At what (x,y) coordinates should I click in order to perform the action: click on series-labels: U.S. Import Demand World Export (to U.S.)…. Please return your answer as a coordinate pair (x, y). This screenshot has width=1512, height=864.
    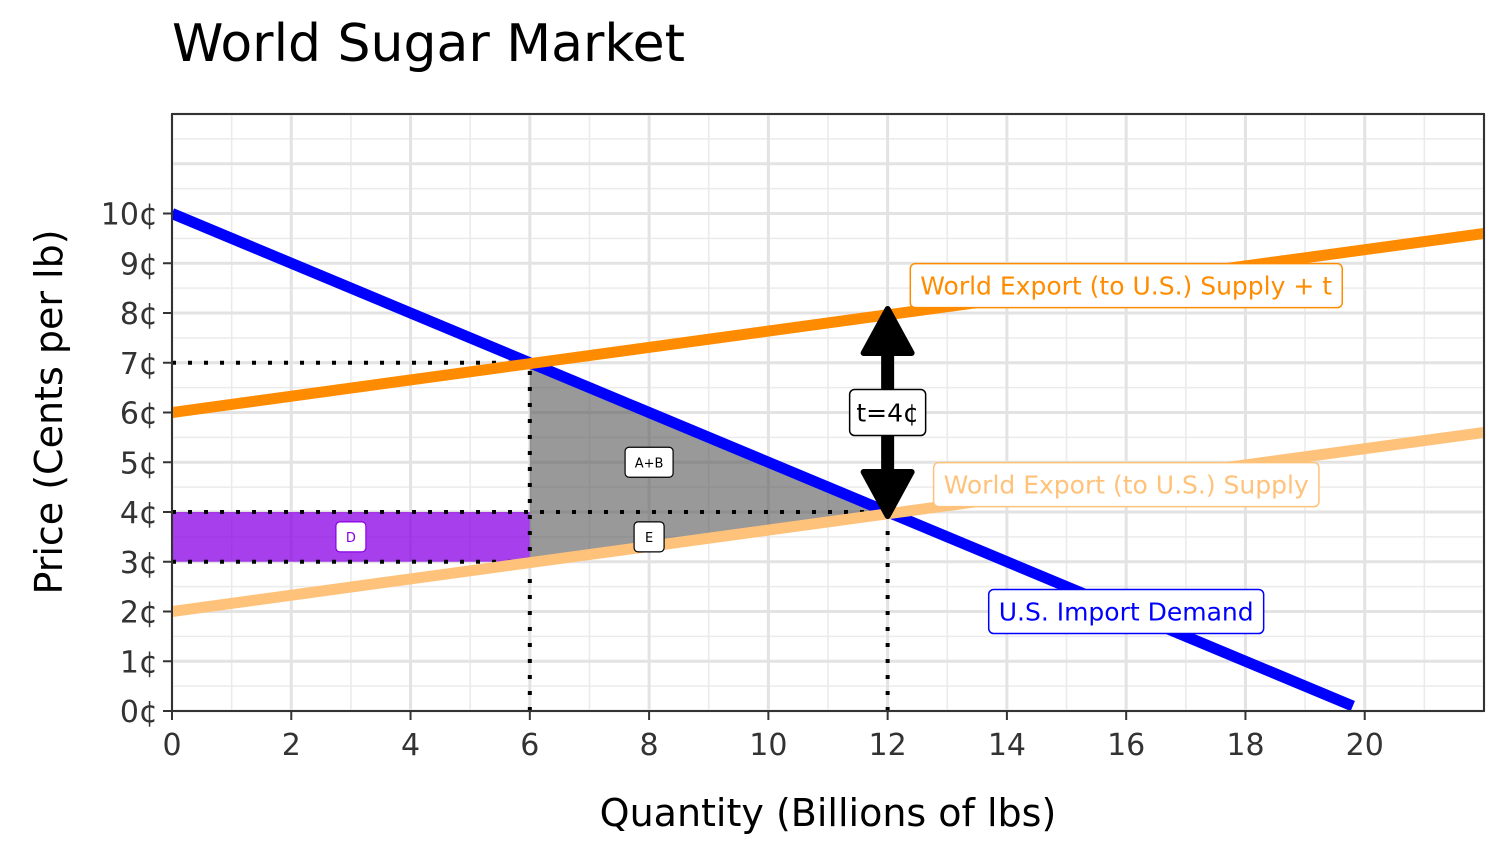
    Looking at the image, I should click on (1126, 448).